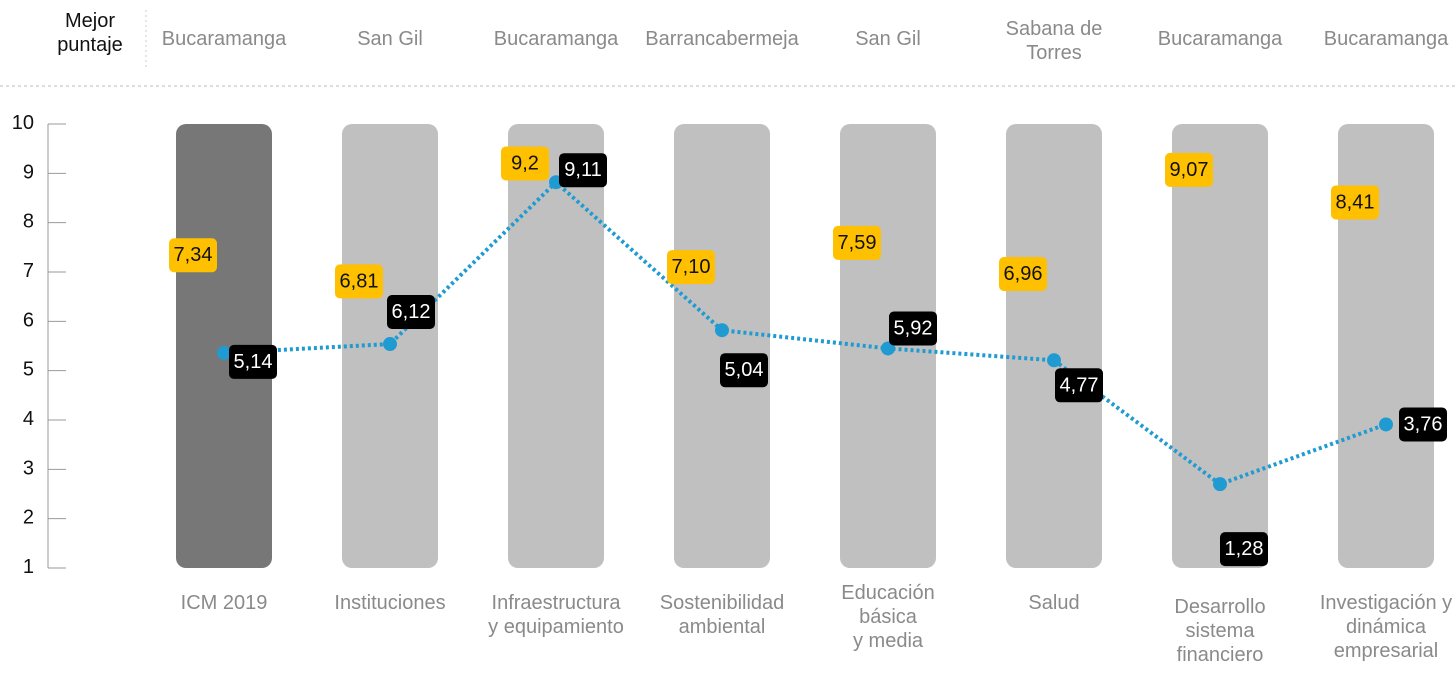 The width and height of the screenshot is (1456, 677). I want to click on best-score-label: 6,81, so click(359, 282).